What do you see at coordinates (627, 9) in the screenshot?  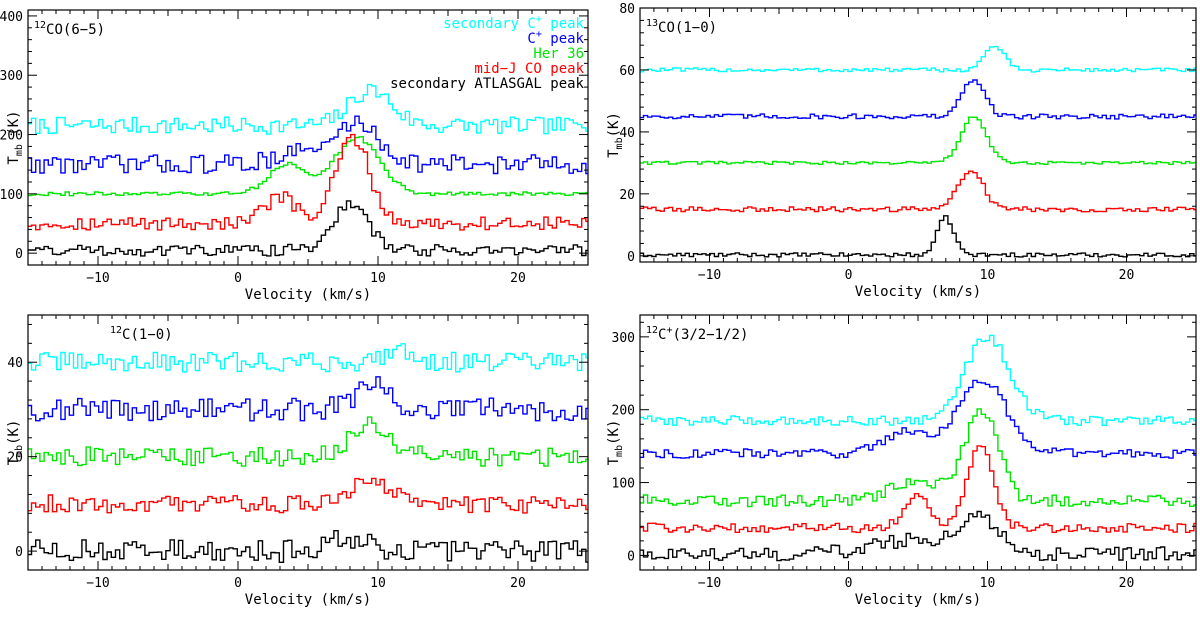 I see `y-tick-label: 80` at bounding box center [627, 9].